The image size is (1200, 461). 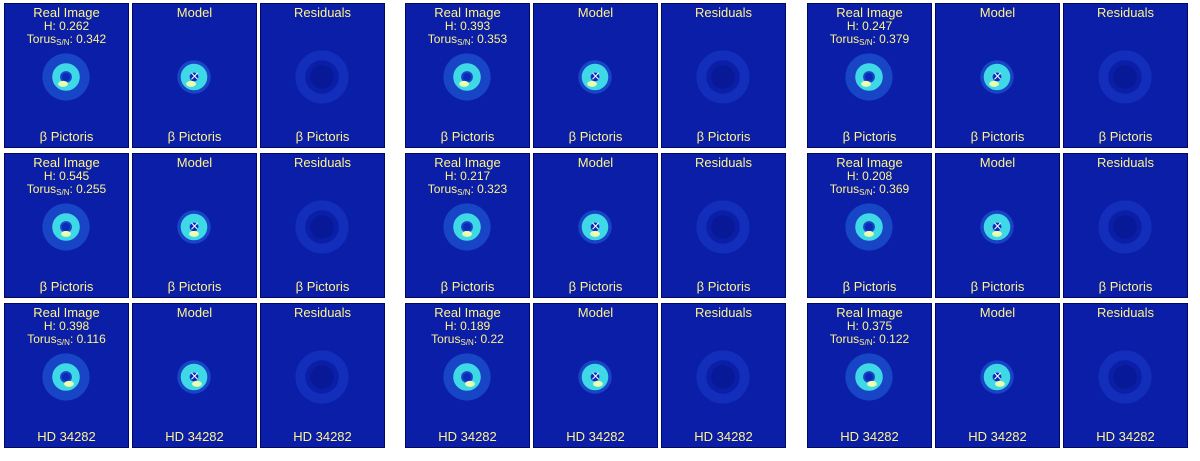 I want to click on h-value: 0.217, so click(x=475, y=176).